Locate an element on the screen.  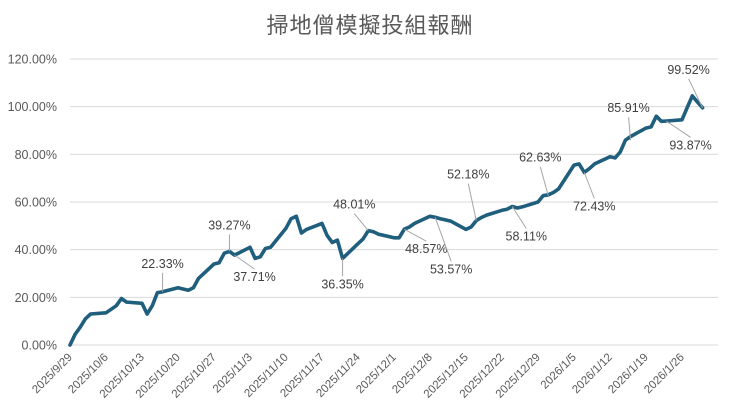
data-label: 58.11% is located at coordinates (526, 237).